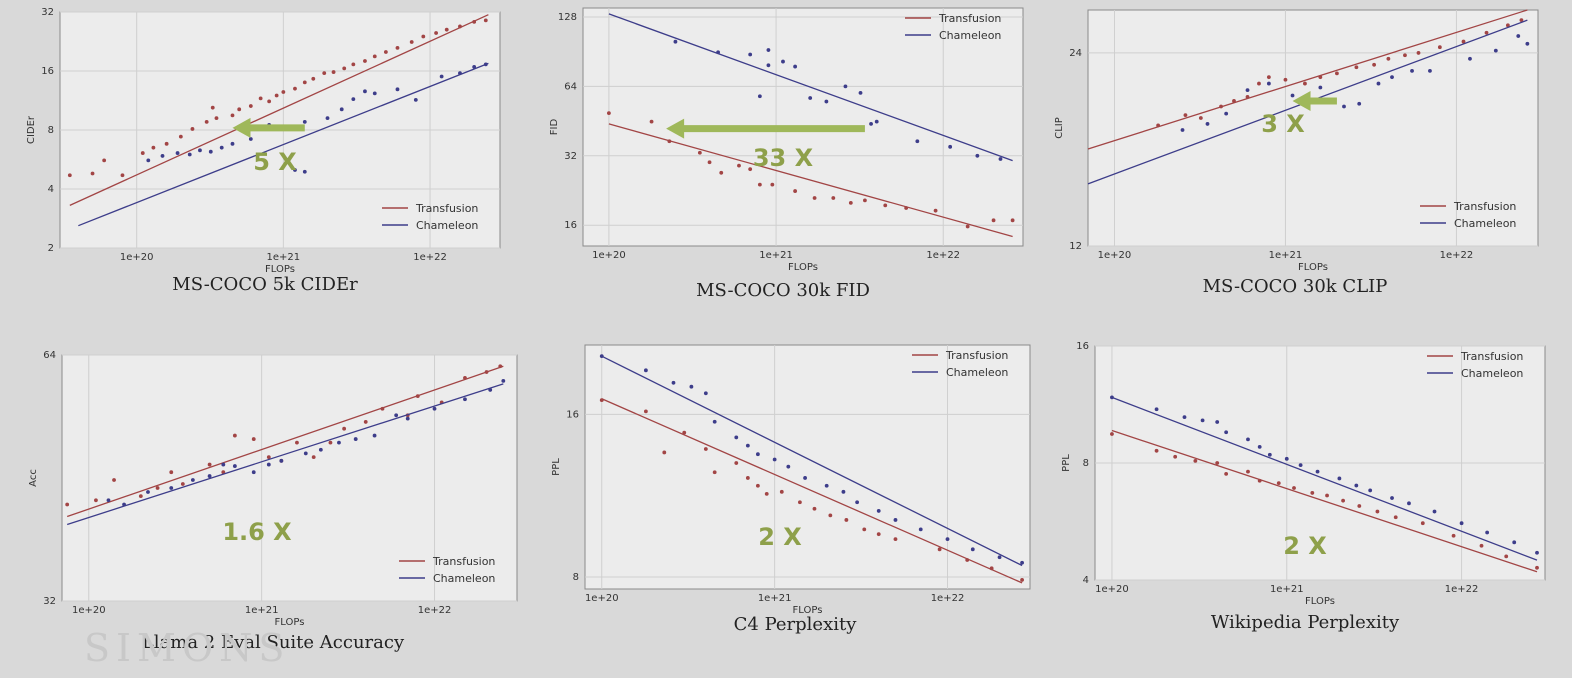  What do you see at coordinates (280, 269) in the screenshot?
I see `x-axis-label: FLOPs` at bounding box center [280, 269].